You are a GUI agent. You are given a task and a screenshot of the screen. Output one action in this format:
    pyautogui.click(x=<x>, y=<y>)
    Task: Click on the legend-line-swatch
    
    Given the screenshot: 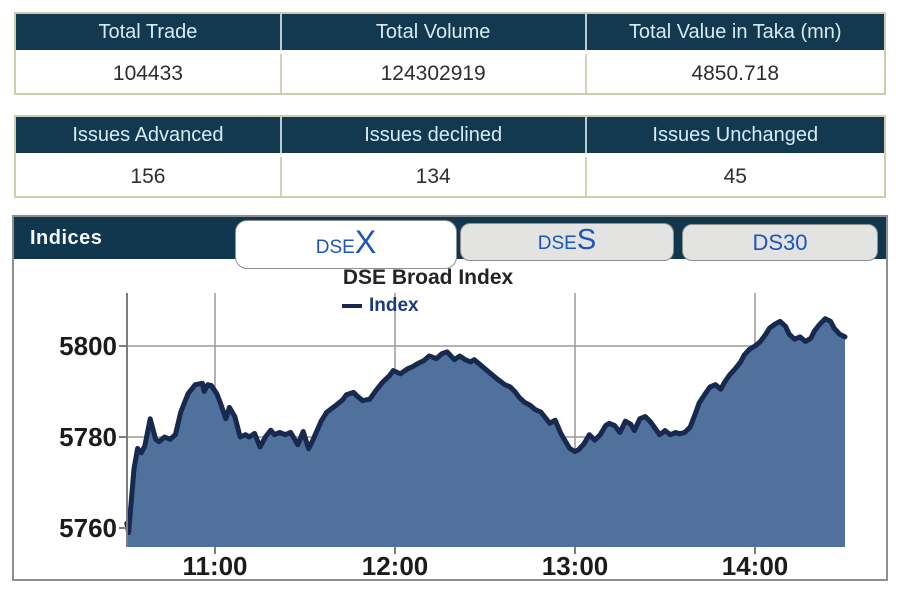 What is the action you would take?
    pyautogui.click(x=352, y=306)
    